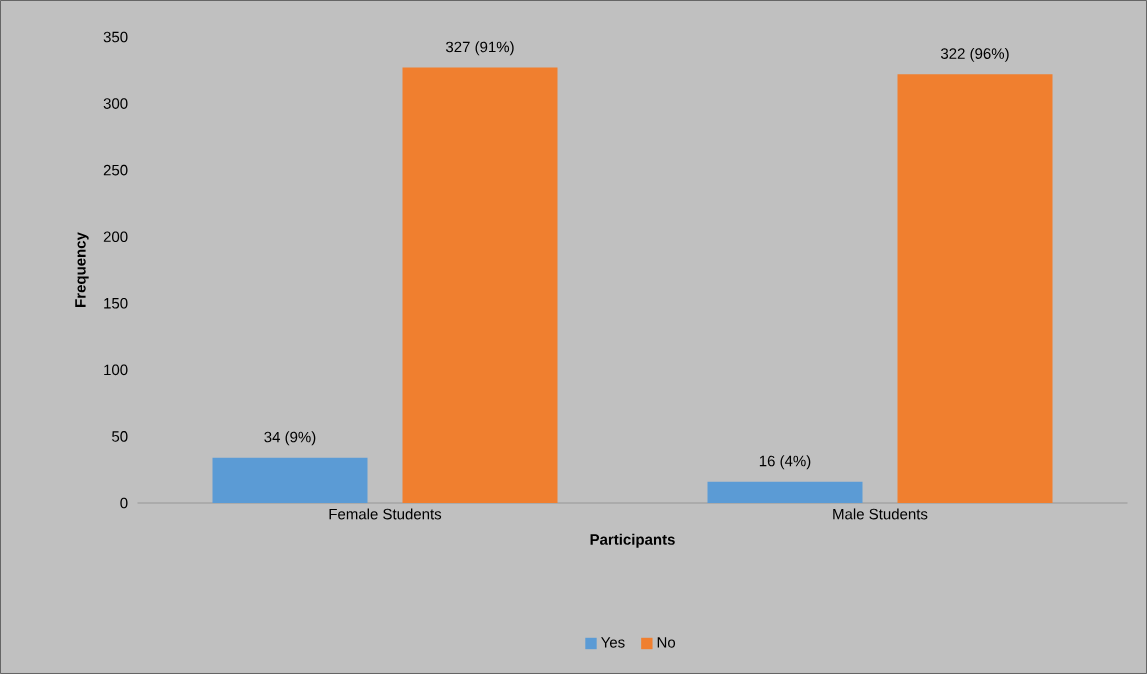  Describe the element at coordinates (115, 103) in the screenshot. I see `y-tick-label: 300` at that location.